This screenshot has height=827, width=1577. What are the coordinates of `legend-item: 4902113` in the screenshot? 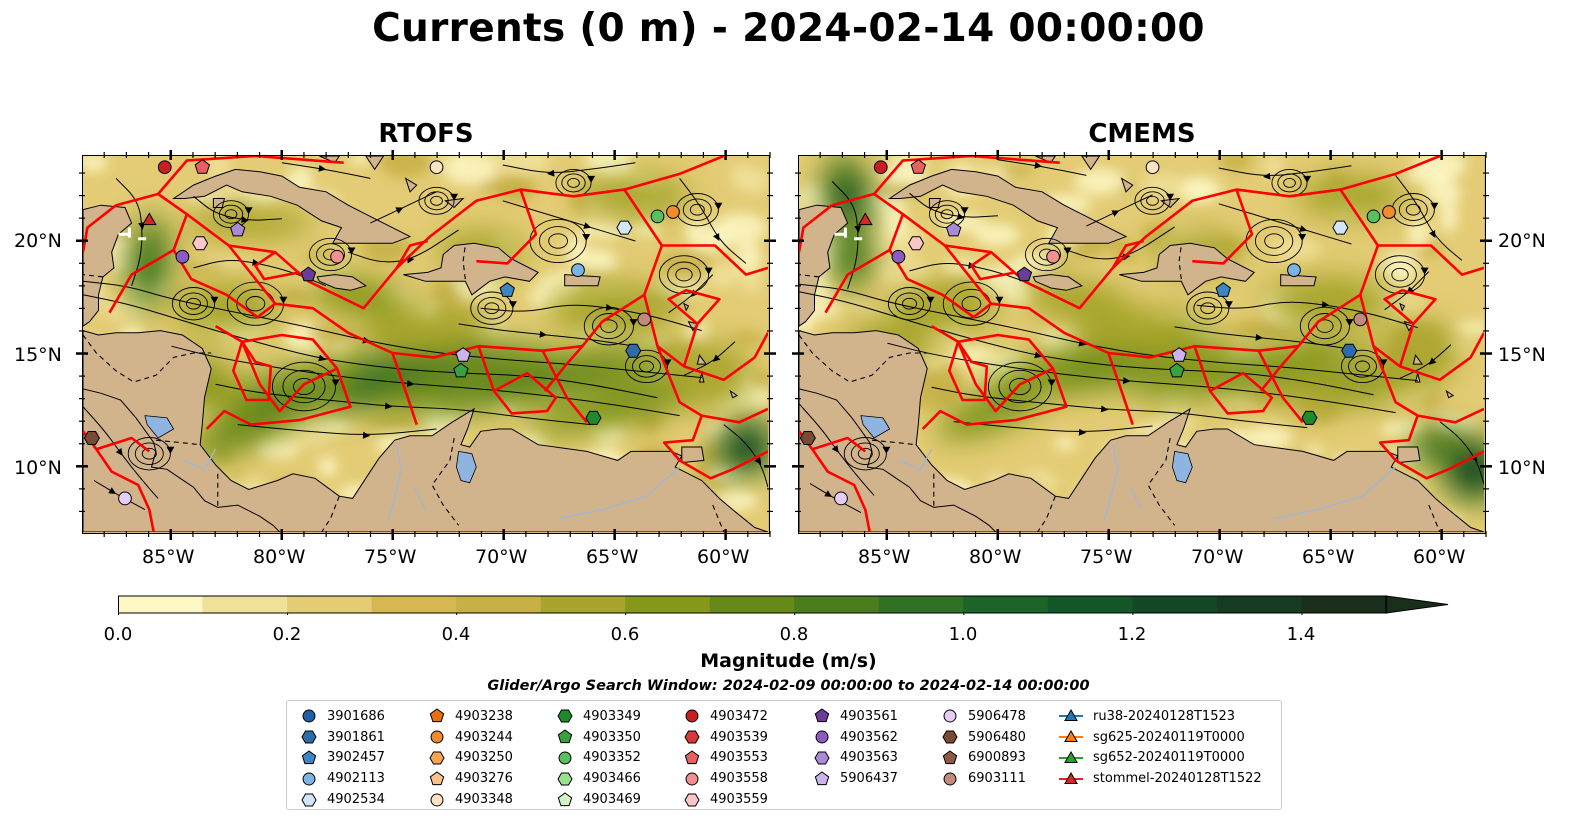 It's located at (343, 778).